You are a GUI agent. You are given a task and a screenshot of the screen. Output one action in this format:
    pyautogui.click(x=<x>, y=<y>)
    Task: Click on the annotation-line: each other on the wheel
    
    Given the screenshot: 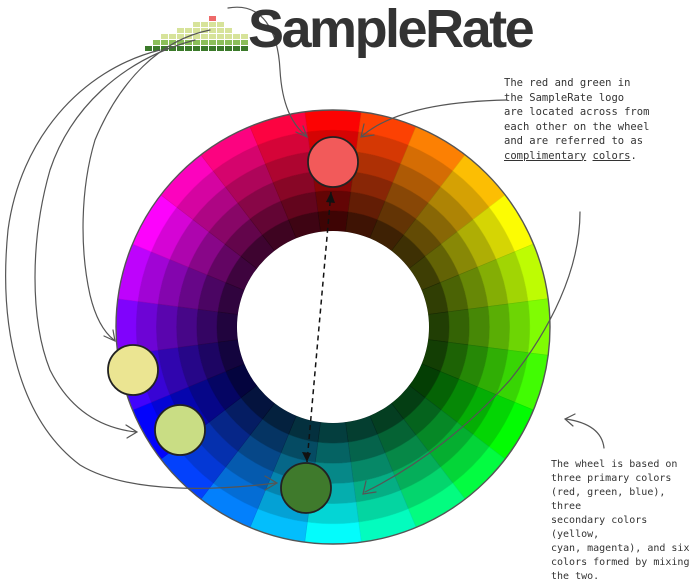 What is the action you would take?
    pyautogui.click(x=577, y=126)
    